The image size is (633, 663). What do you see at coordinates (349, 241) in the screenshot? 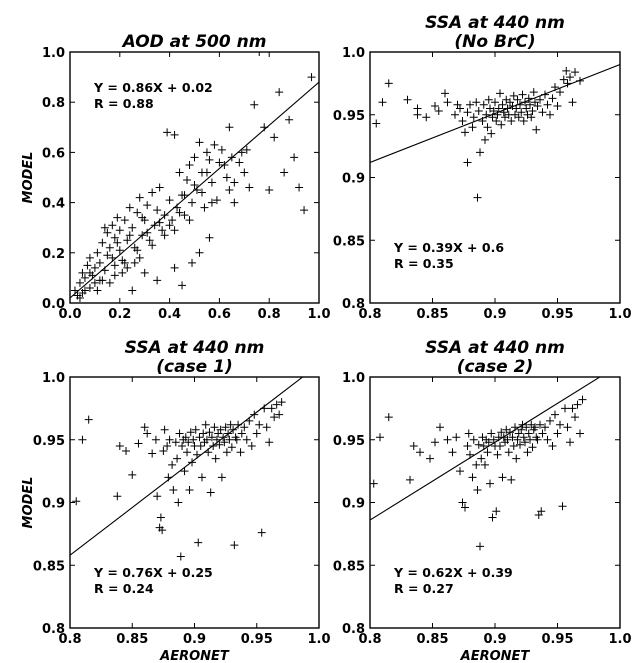
I see `y-tick-label: 0.85` at bounding box center [349, 241].